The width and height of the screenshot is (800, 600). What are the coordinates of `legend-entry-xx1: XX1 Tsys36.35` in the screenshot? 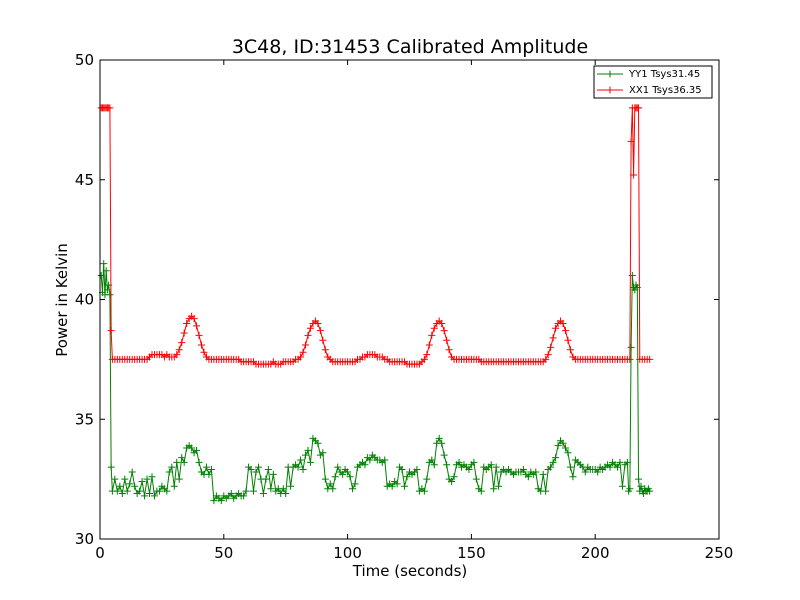 It's located at (649, 90).